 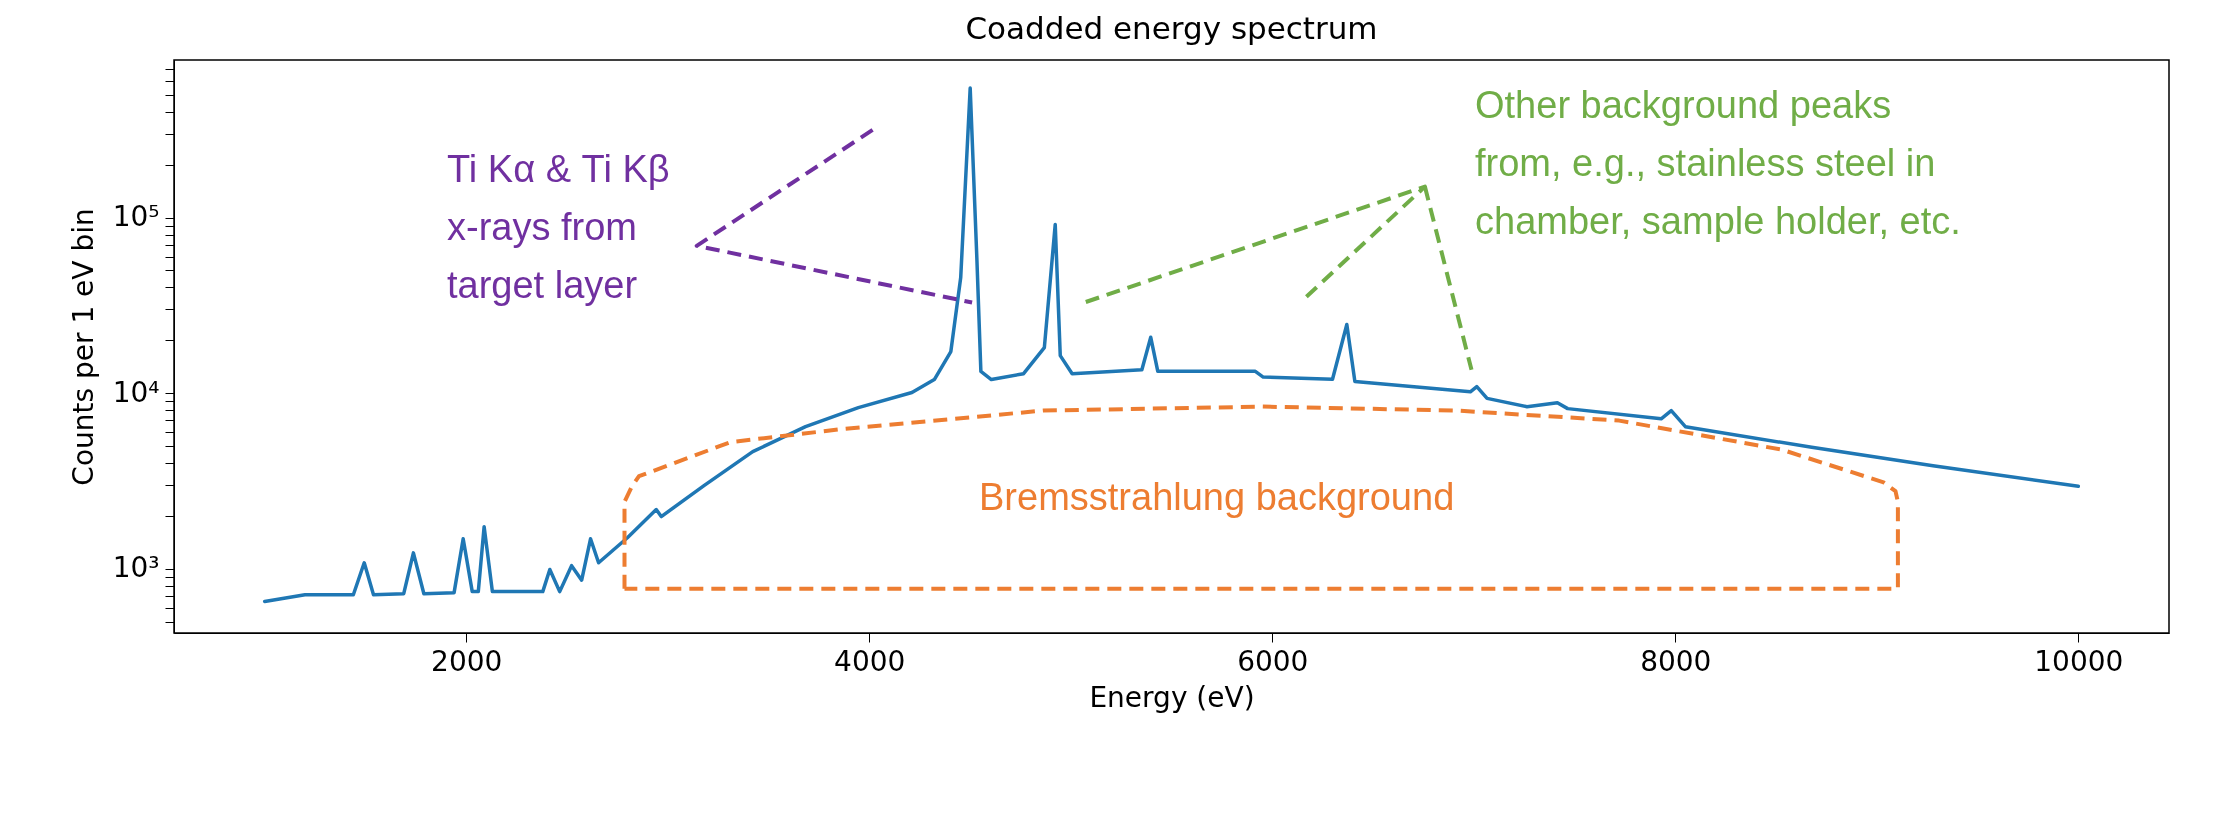 What do you see at coordinates (136, 217) in the screenshot?
I see `y-tick-label: 10⁵` at bounding box center [136, 217].